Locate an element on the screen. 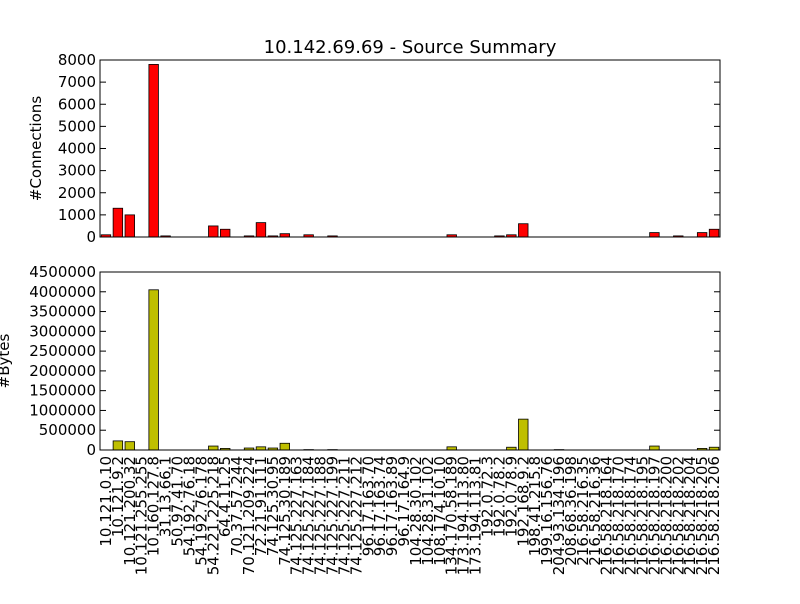 The height and width of the screenshot is (604, 800). y-tick-label: 500000 is located at coordinates (67, 430).